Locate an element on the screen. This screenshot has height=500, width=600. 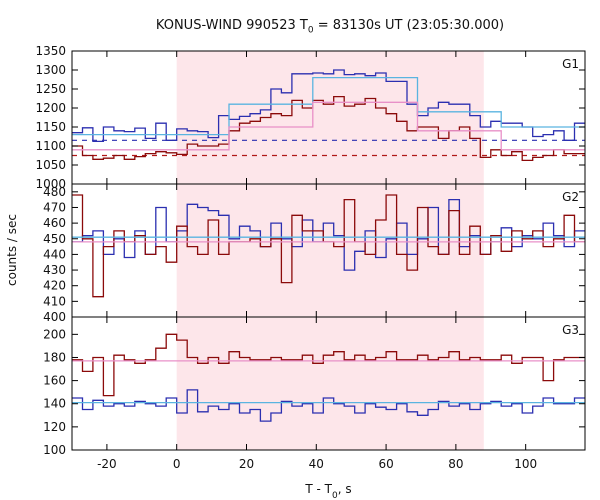
ytick-label-G1-4: 1200 is located at coordinates (50, 108).